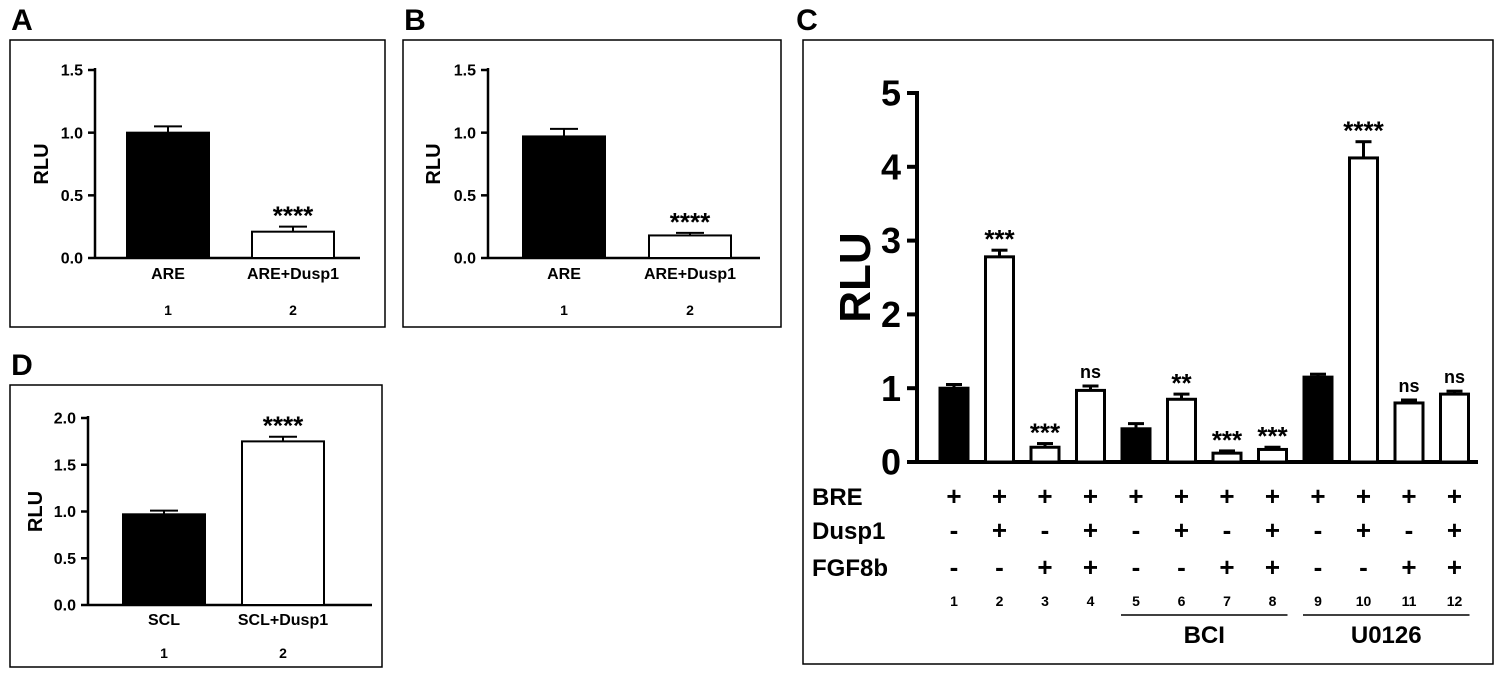 The width and height of the screenshot is (1500, 674). I want to click on panel-d-y-tick-label: 0.5, so click(65, 559).